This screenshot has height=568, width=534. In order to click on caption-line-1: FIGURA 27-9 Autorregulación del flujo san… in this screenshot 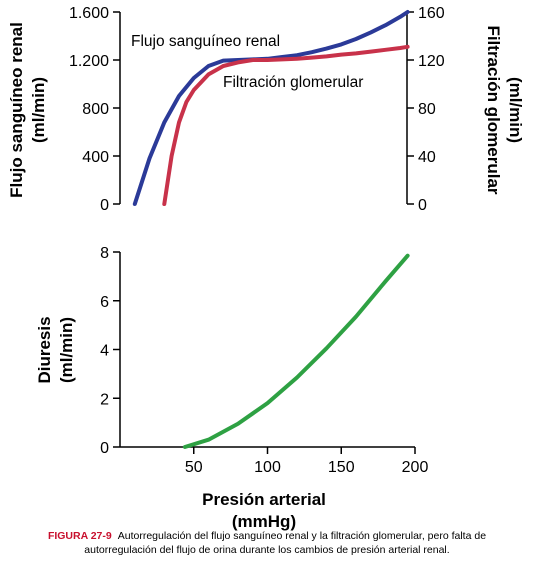, I will do `click(267, 536)`.